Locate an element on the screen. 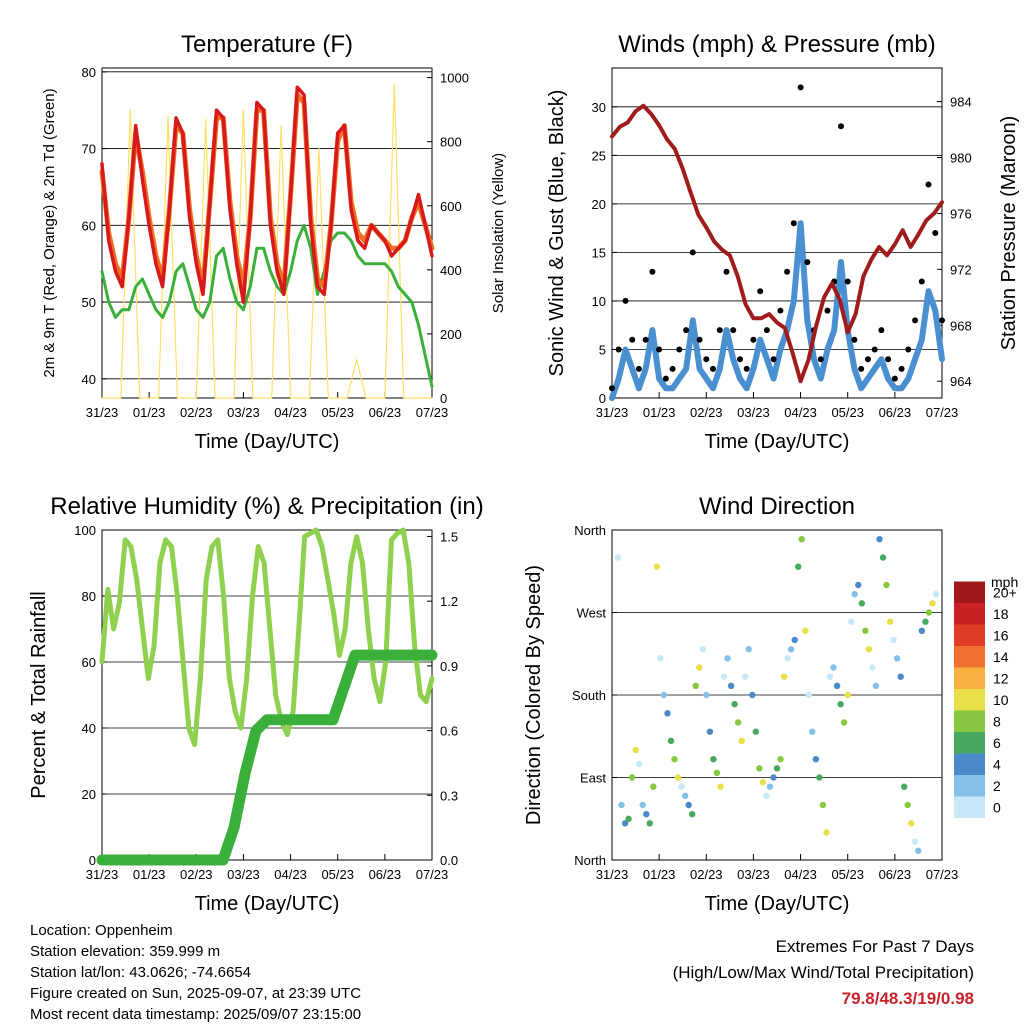 The image size is (1024, 1025). sonic-wind-line is located at coordinates (777, 310).